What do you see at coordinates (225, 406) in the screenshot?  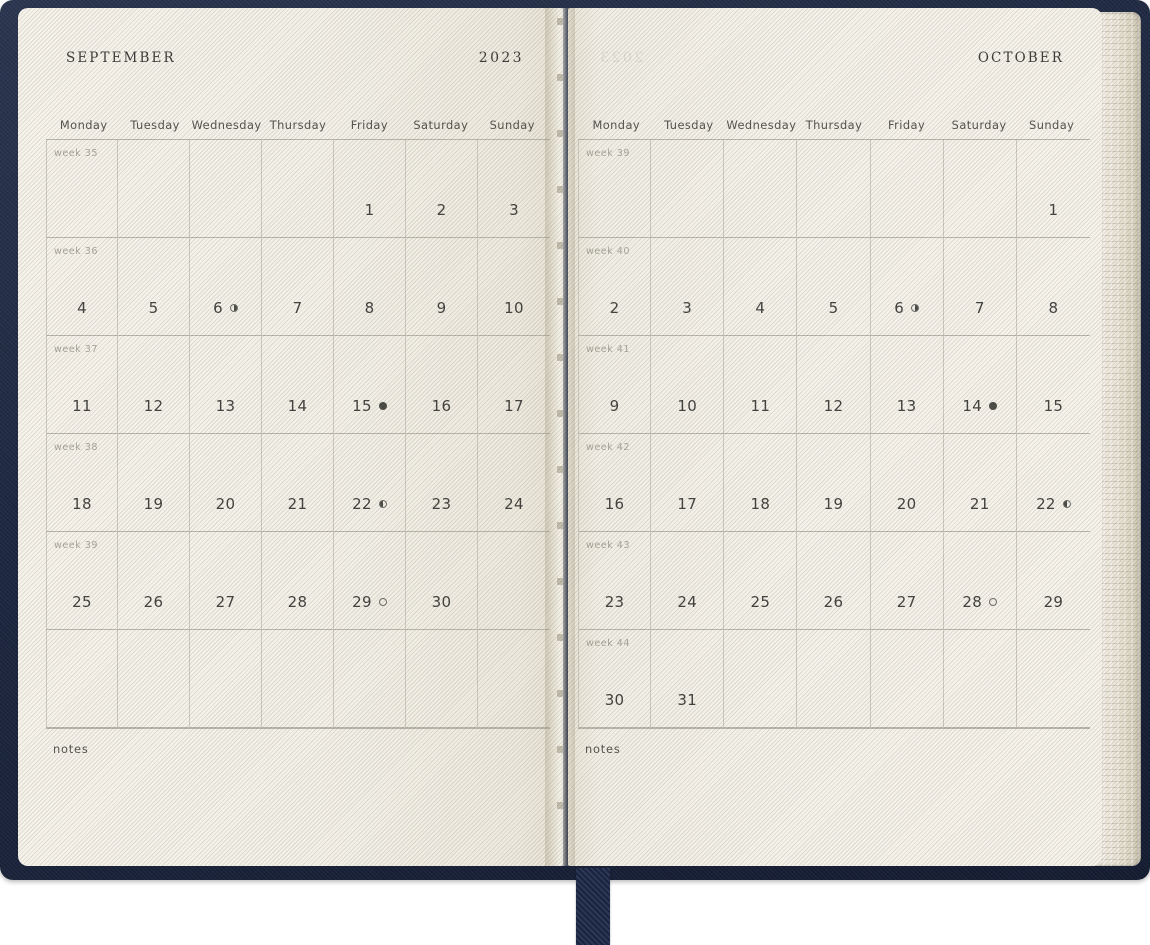 I see `day-number-text: 13` at bounding box center [225, 406].